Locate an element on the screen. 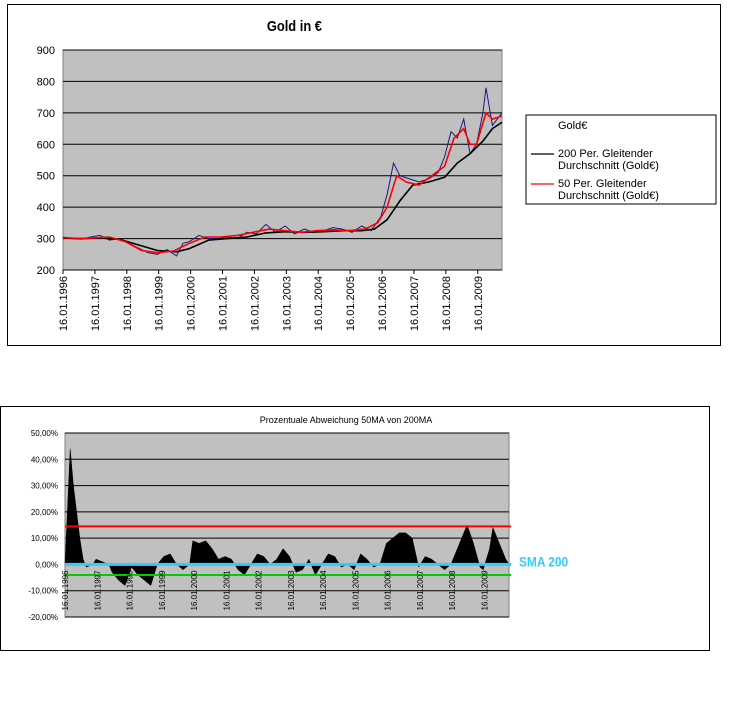 The image size is (731, 711). sma-200-label: SMA 200 is located at coordinates (543, 561).